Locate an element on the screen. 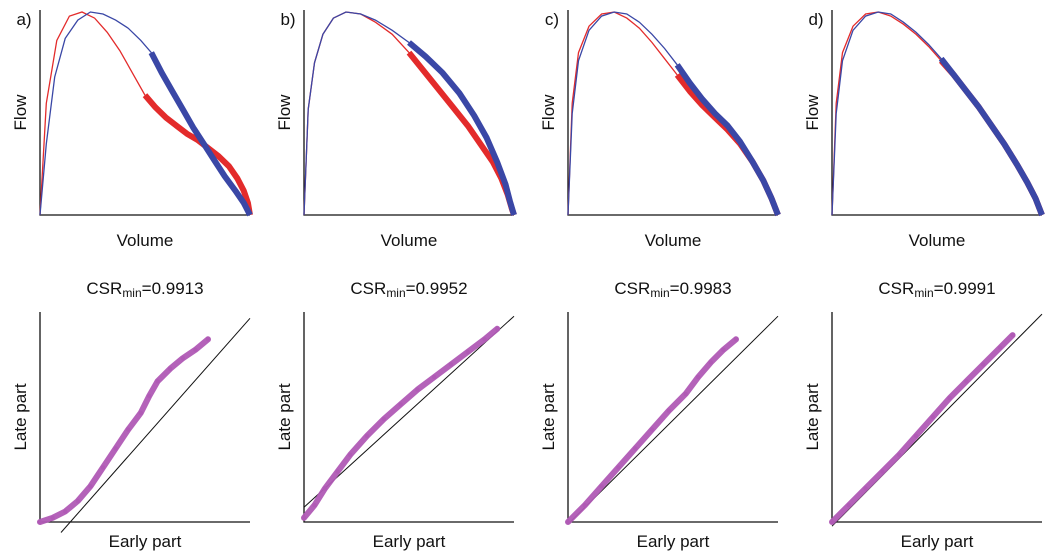 The image size is (1046, 553). csr-label-d: CSRmin=0.9991 is located at coordinates (936, 289).